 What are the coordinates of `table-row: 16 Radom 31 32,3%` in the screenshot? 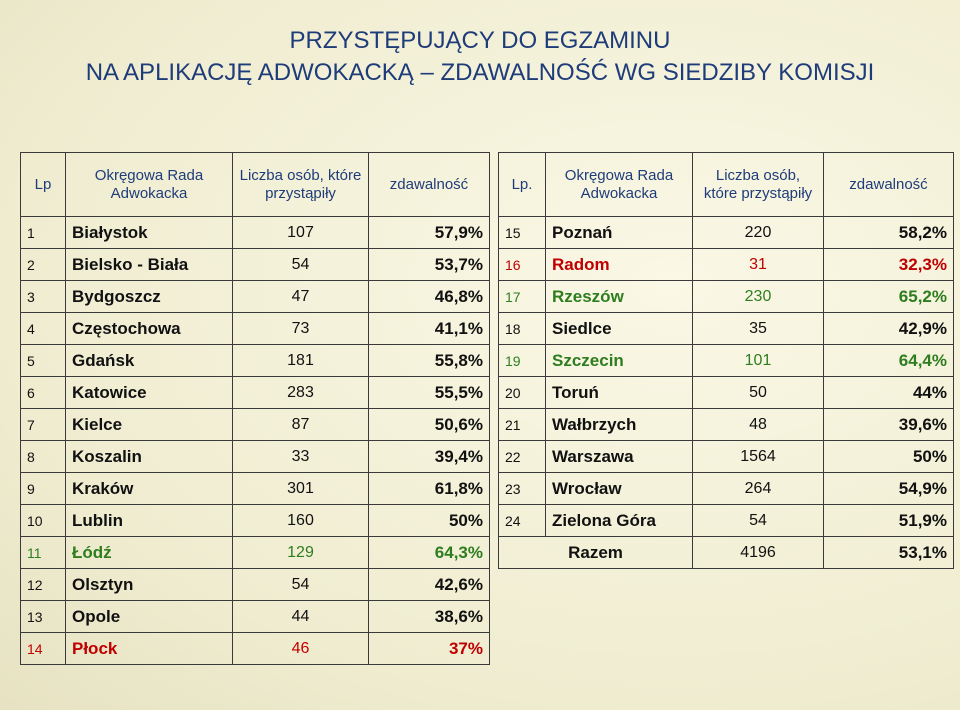 It's located at (726, 264).